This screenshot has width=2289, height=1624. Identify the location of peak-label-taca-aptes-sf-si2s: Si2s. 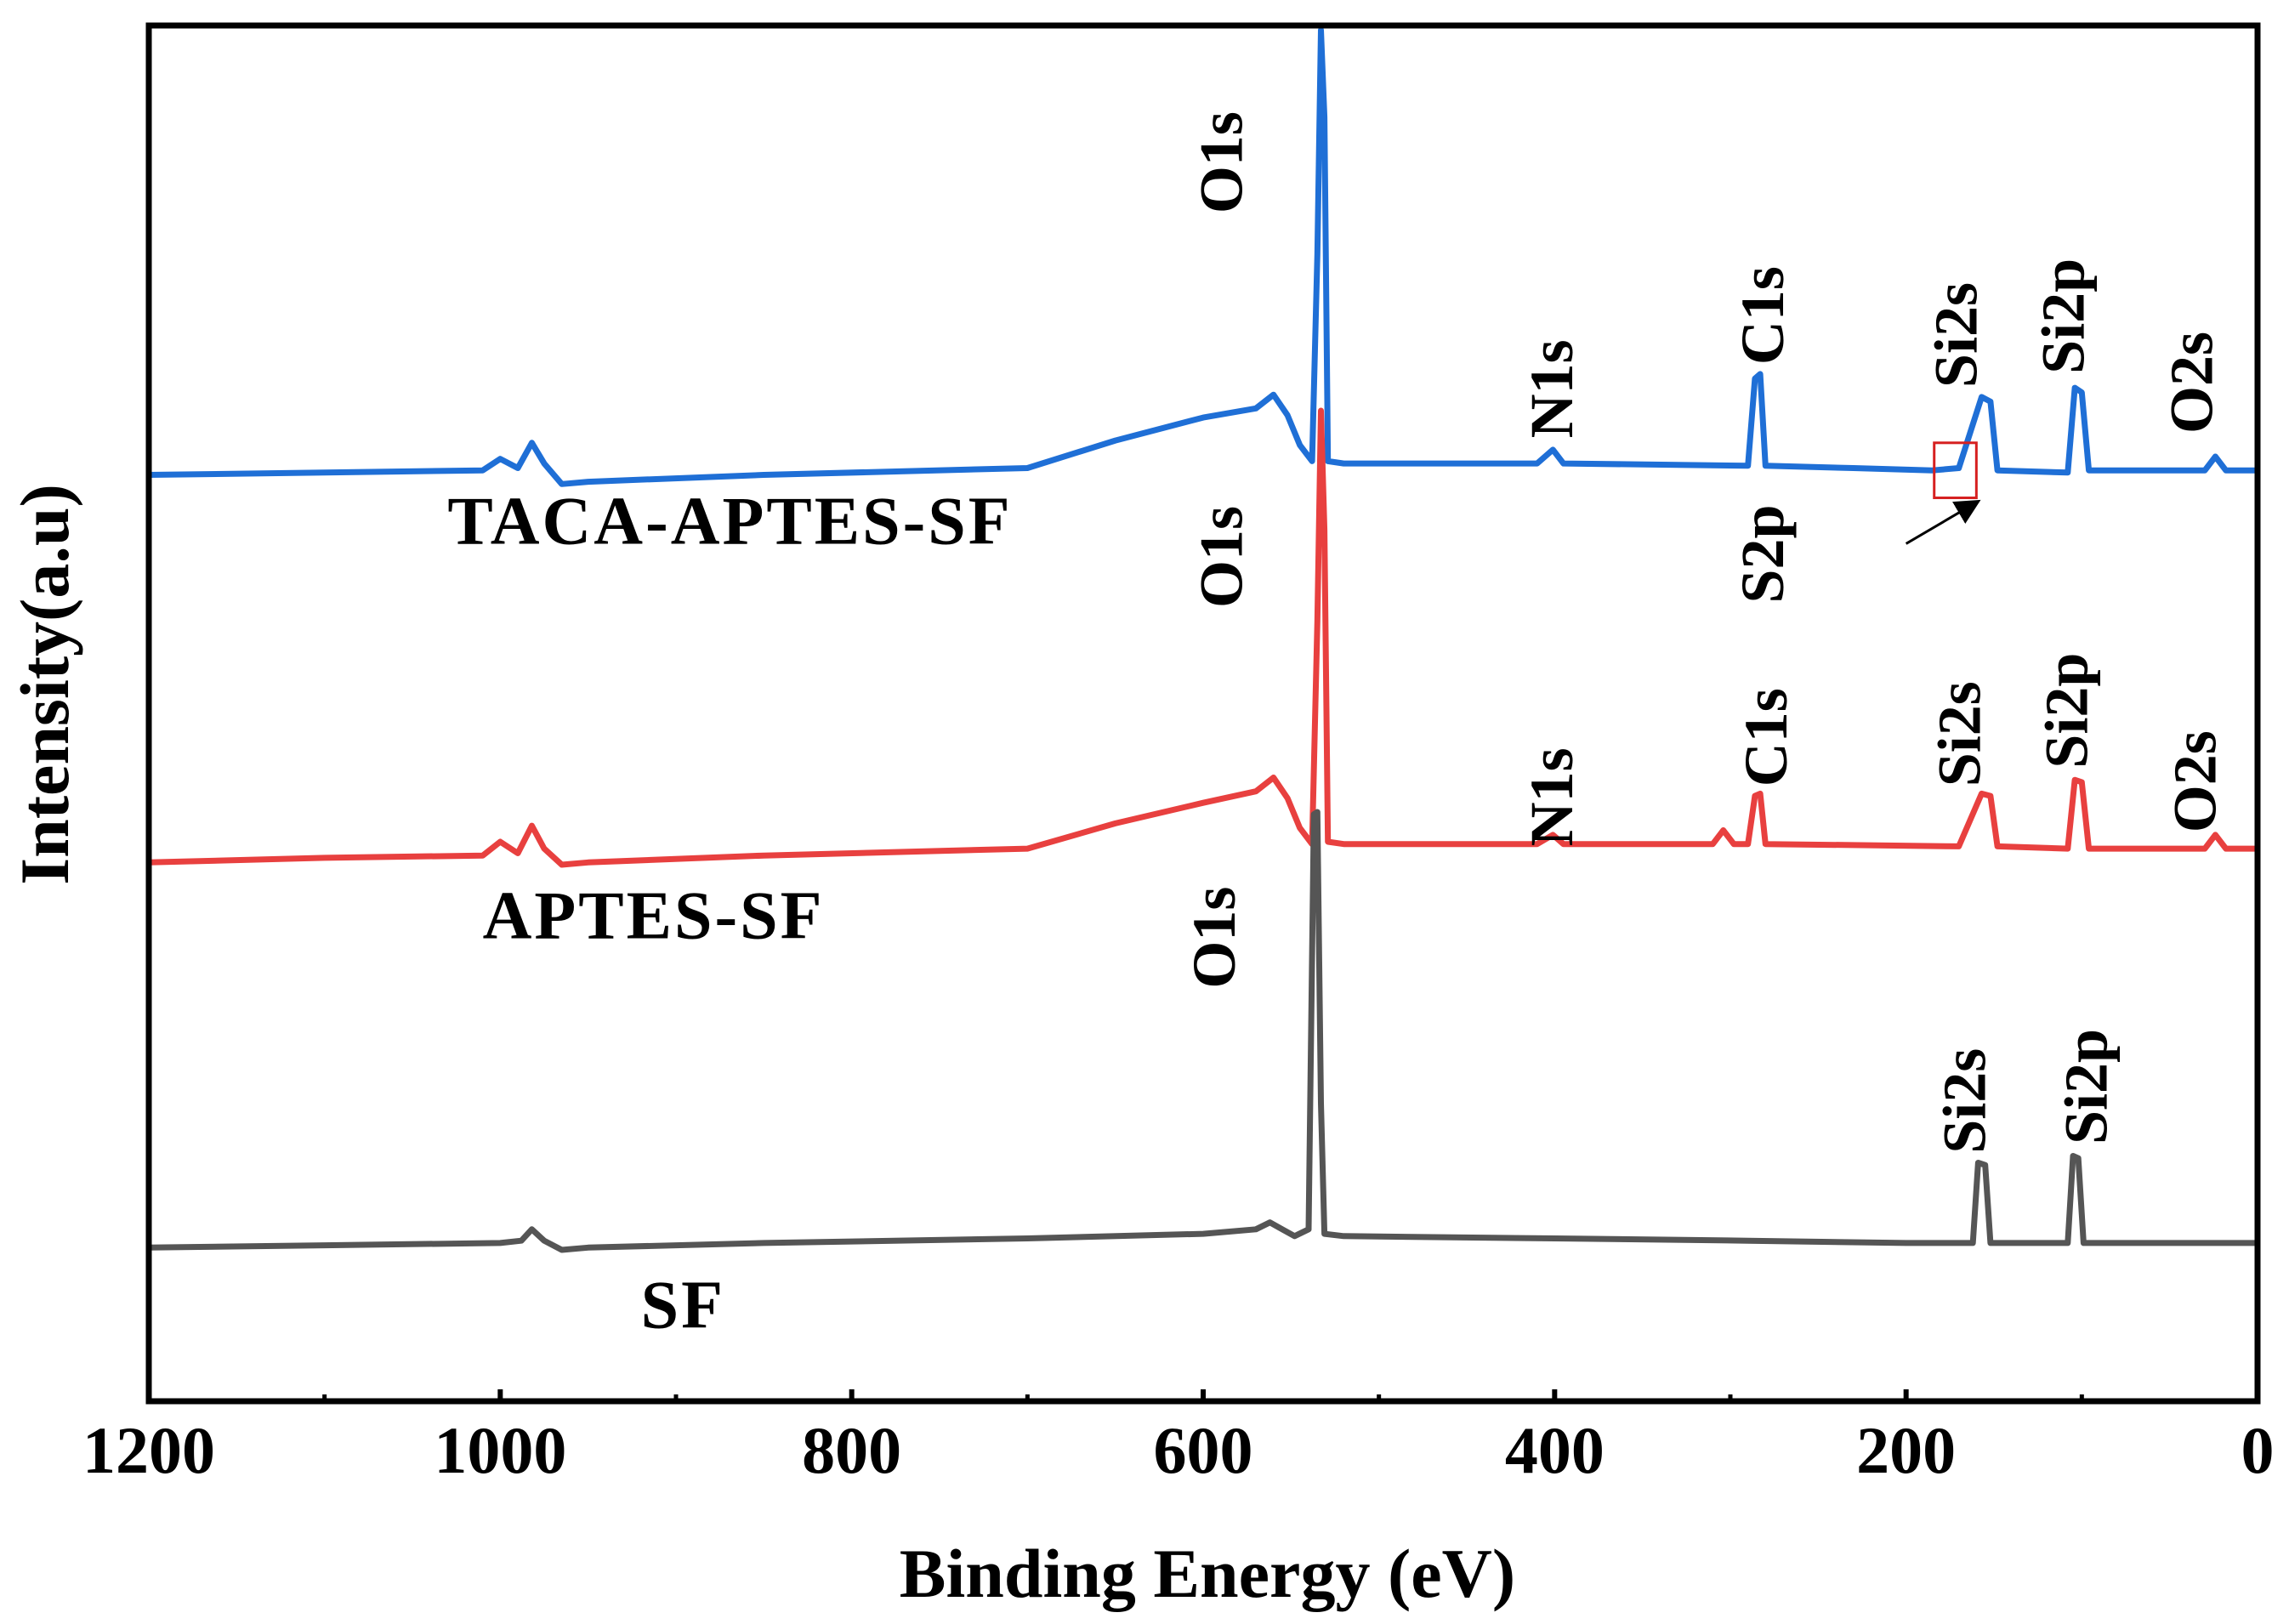
(1956, 335).